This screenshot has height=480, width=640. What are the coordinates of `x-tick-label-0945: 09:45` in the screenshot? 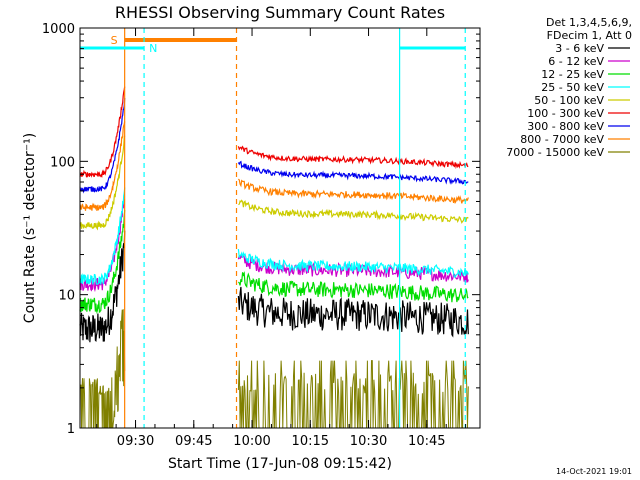 It's located at (193, 441).